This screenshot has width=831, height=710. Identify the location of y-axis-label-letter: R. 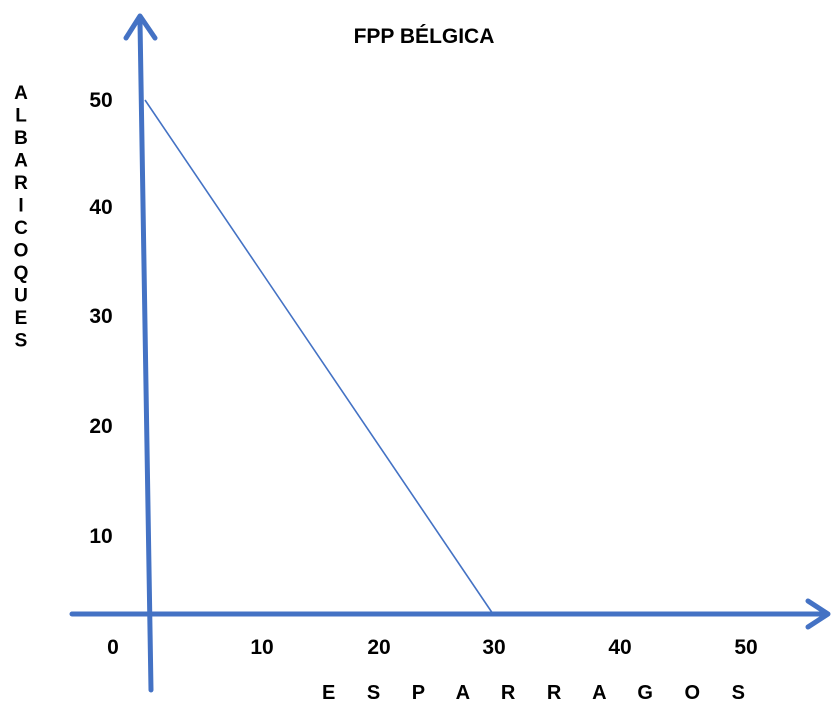
(21, 183).